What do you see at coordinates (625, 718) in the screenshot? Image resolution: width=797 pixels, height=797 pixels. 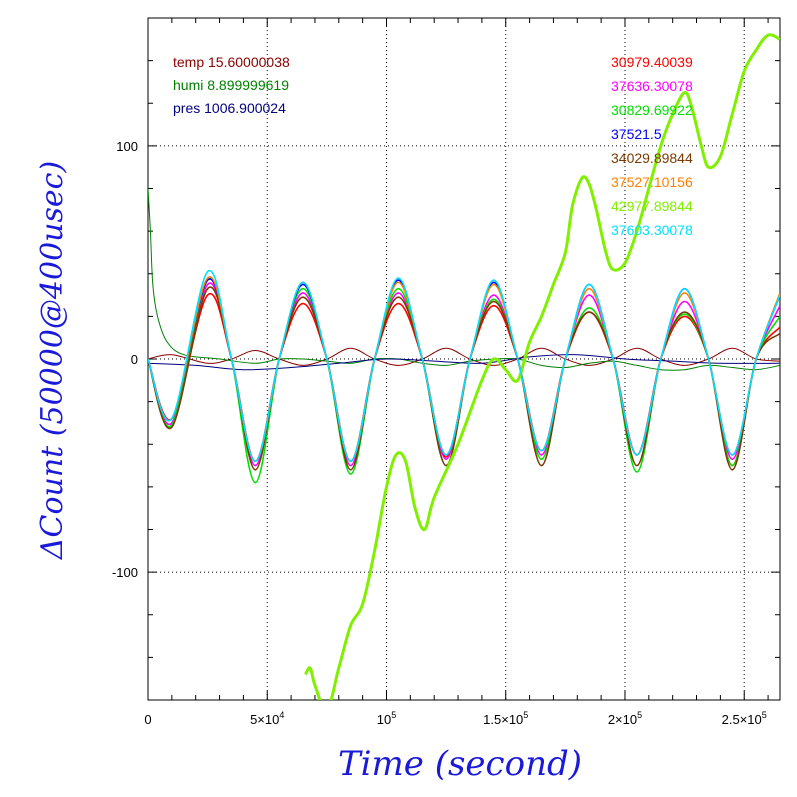 I see `x-tick-label: 2×10⁵` at bounding box center [625, 718].